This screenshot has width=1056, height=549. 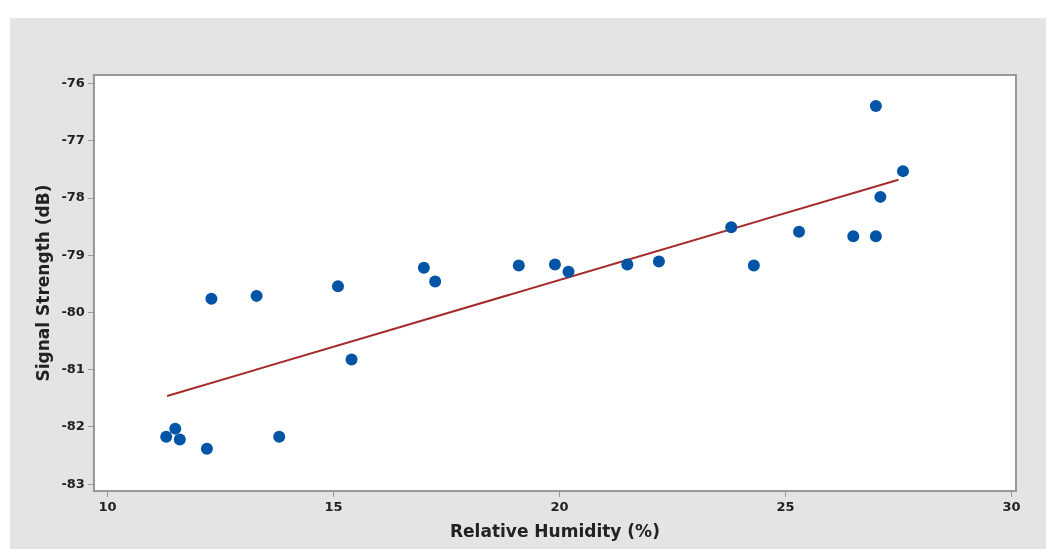 What do you see at coordinates (73, 140) in the screenshot?
I see `y-tick-label: -77` at bounding box center [73, 140].